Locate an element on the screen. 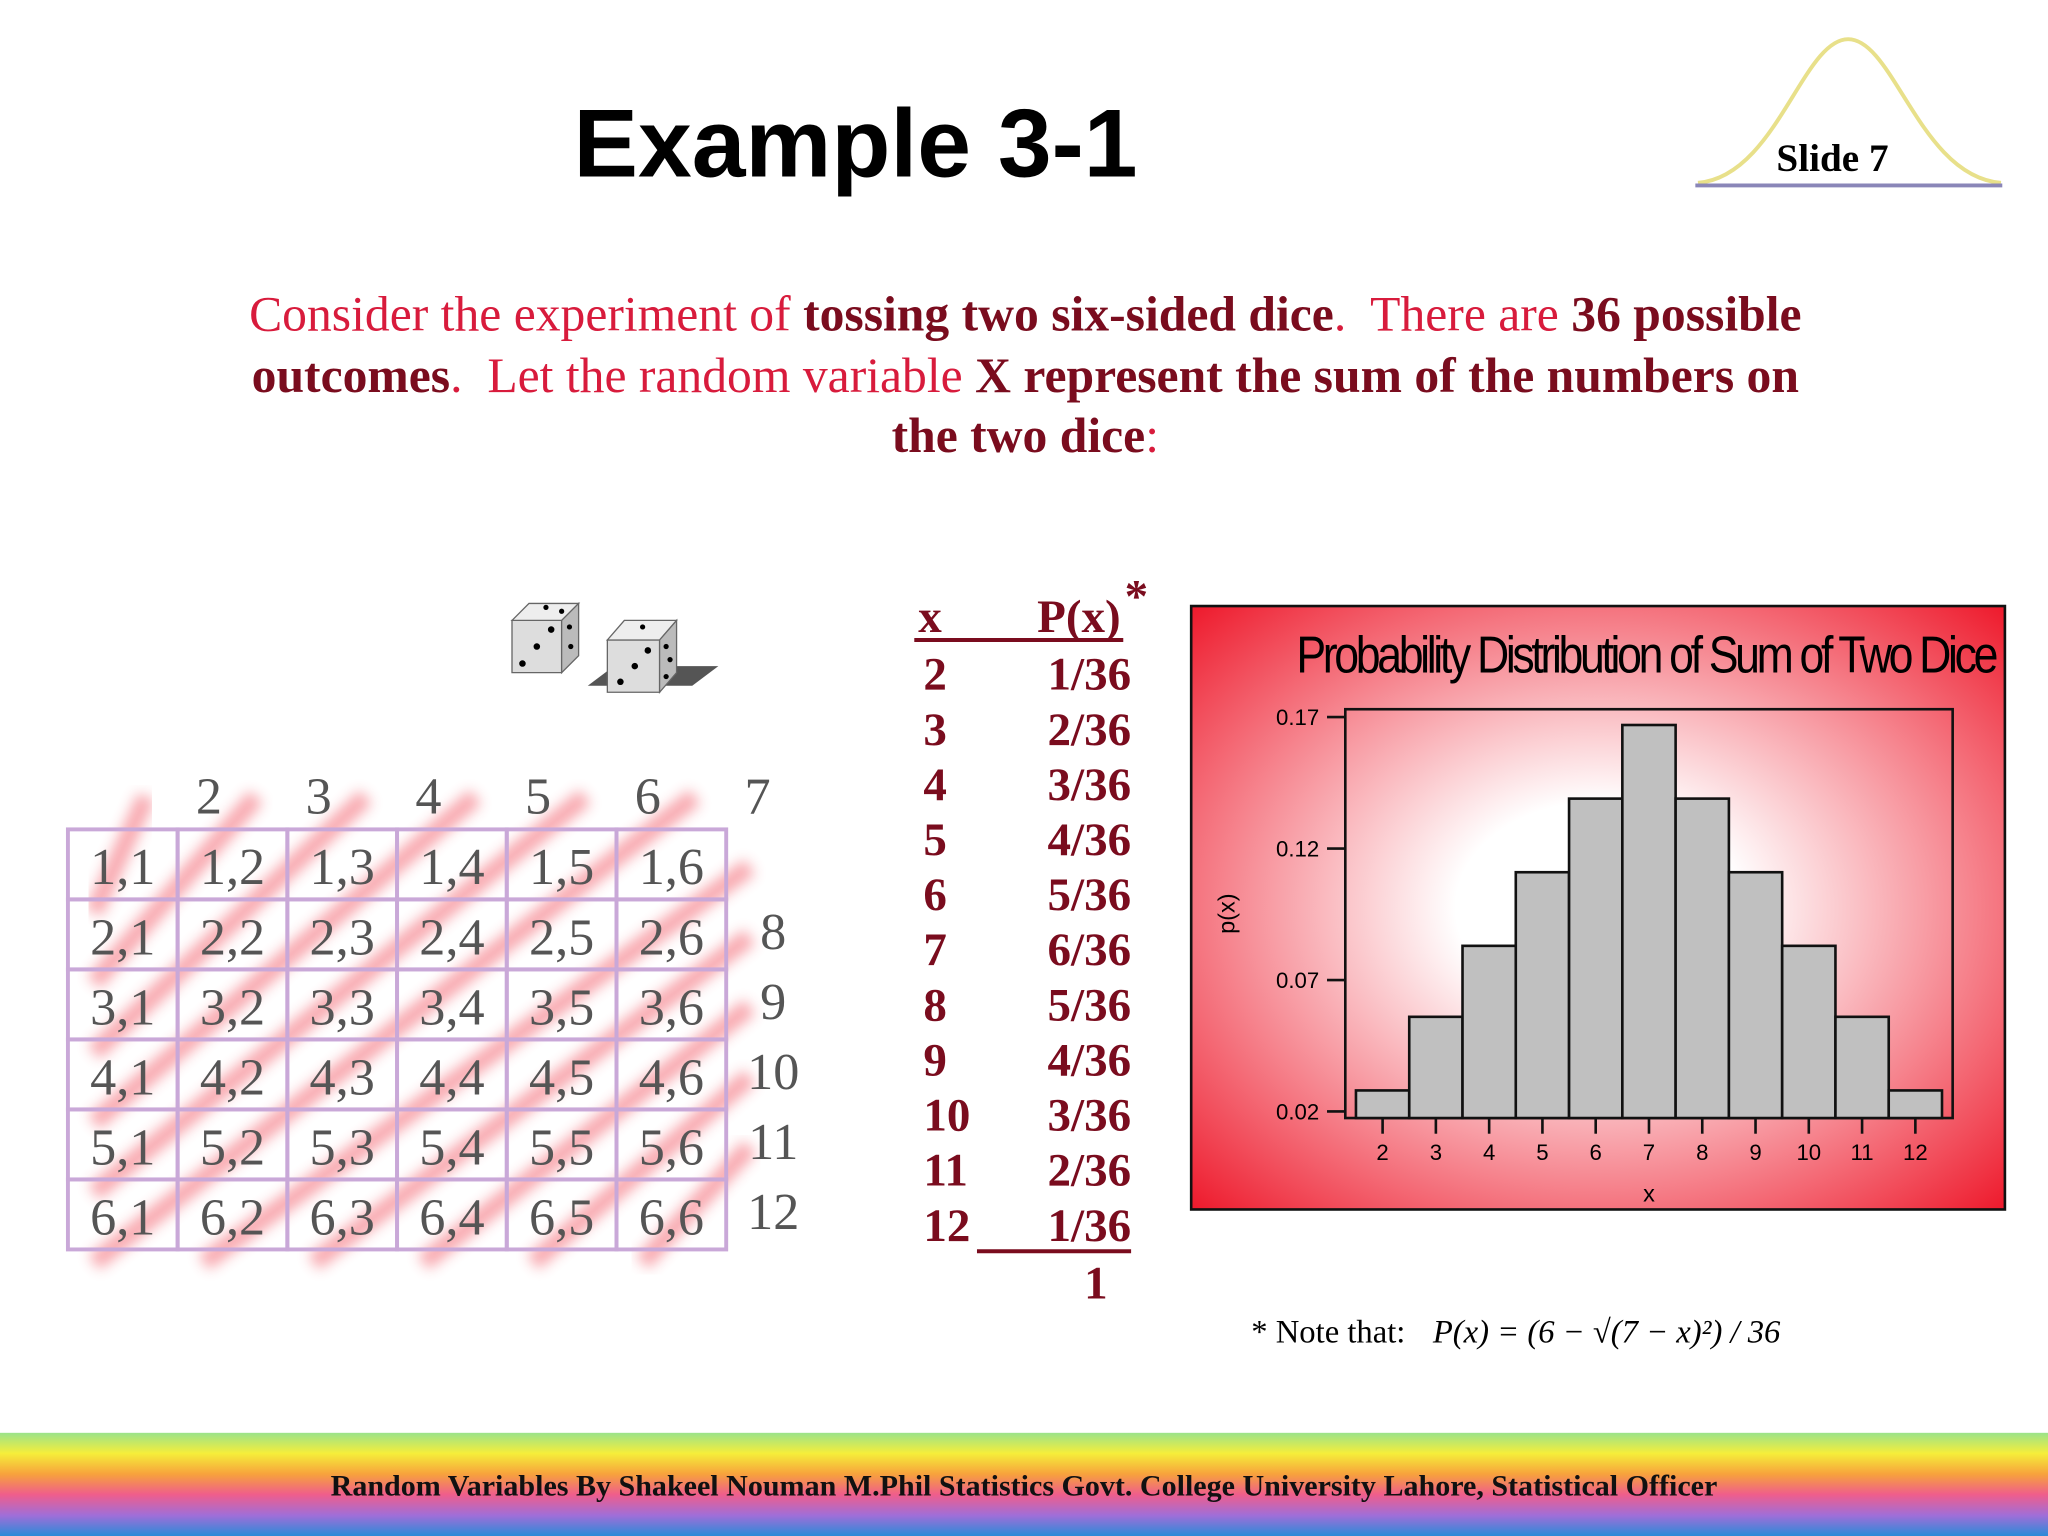  x-value: 9 is located at coordinates (935, 1060).